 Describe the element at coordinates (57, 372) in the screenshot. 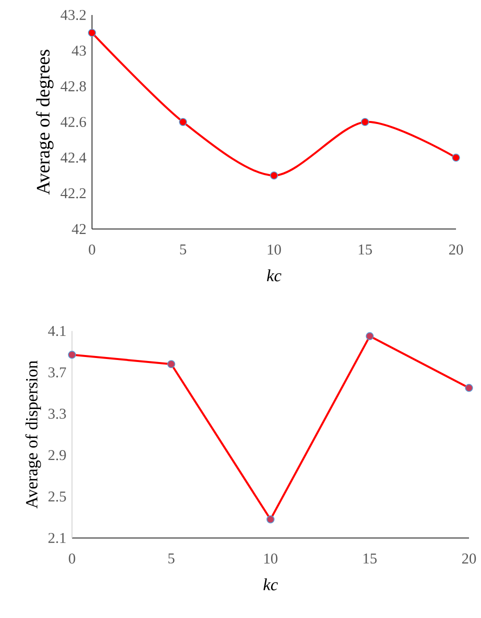

I see `y-tick-label: 3.7` at that location.